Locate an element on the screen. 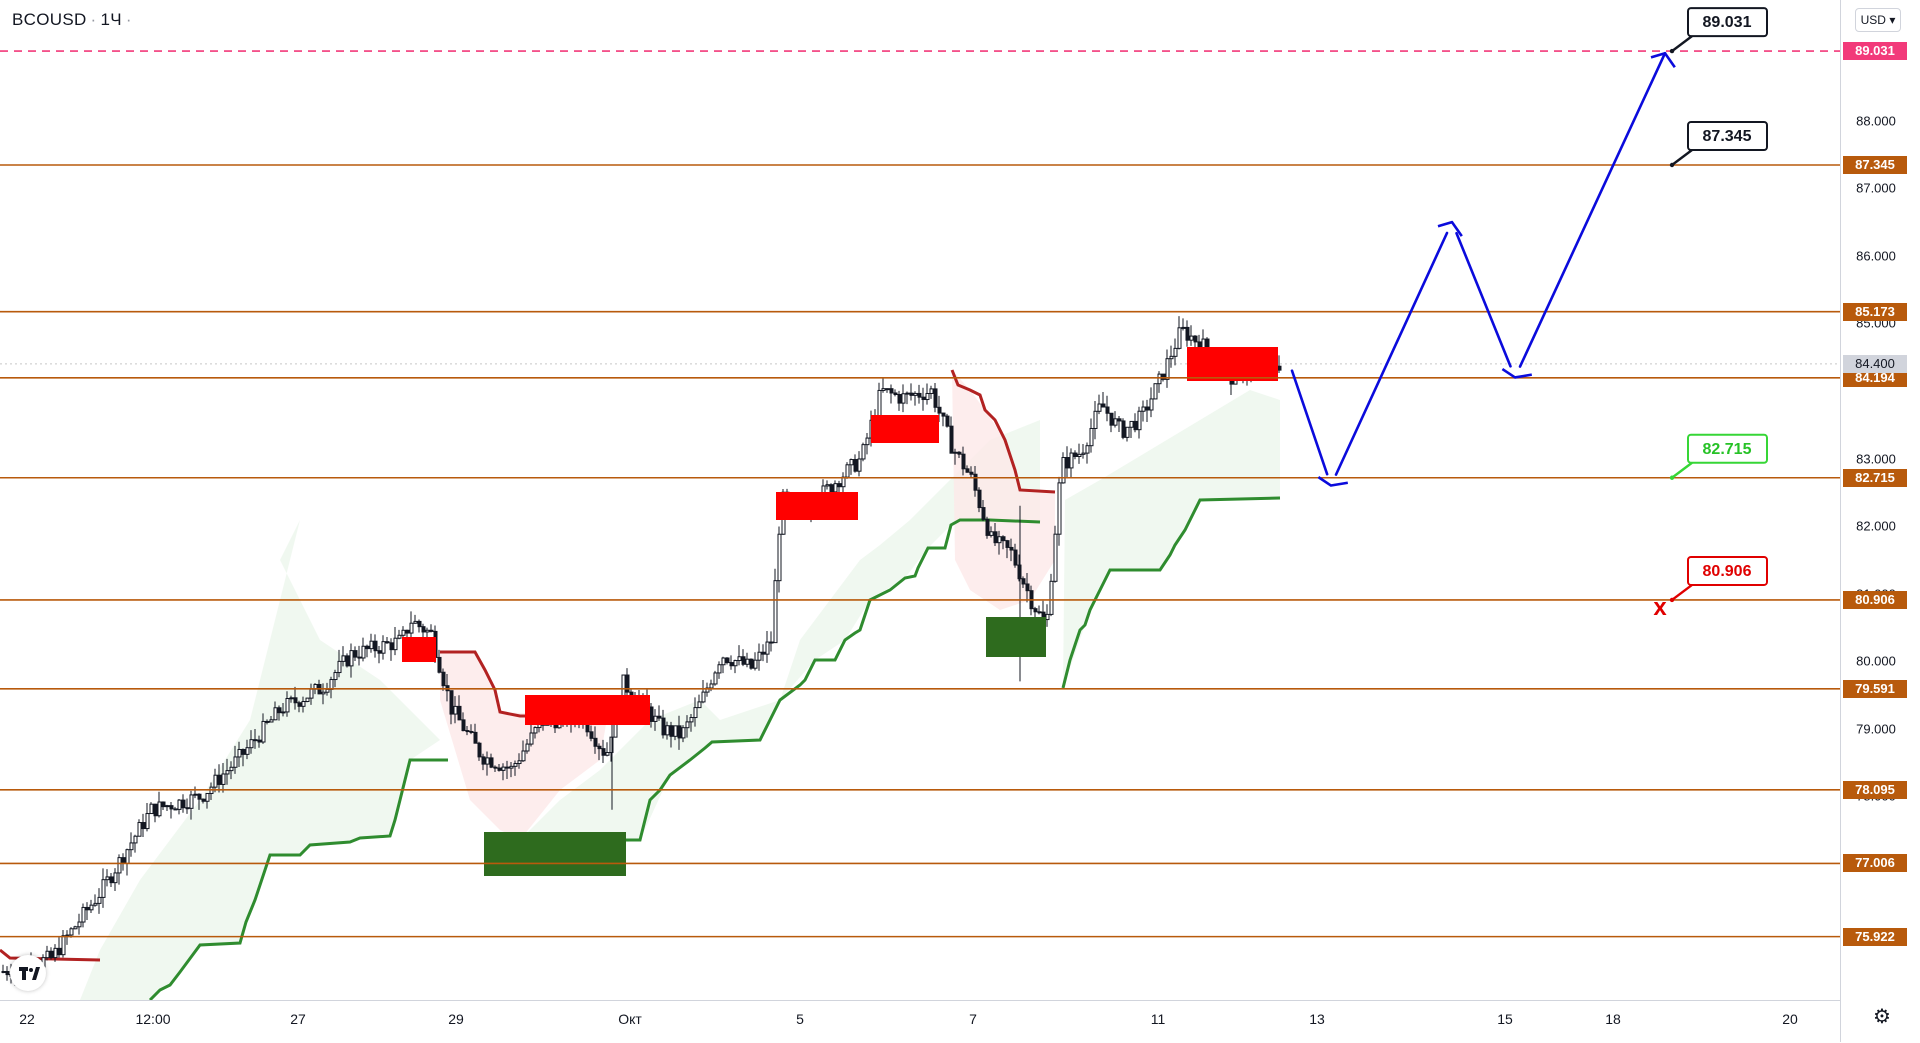 This screenshot has height=1043, width=1920. stop-x-marker: x is located at coordinates (1660, 607).